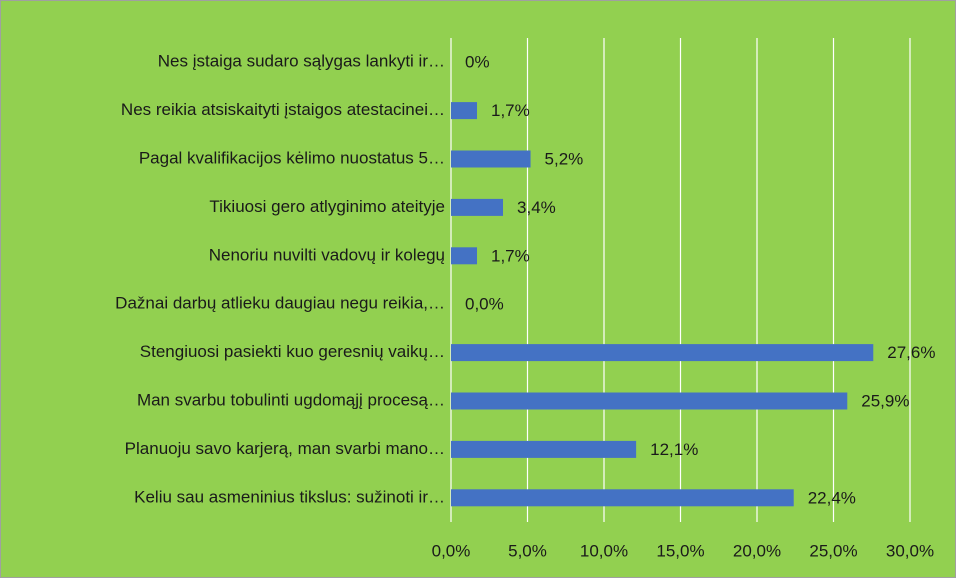 The height and width of the screenshot is (583, 956). I want to click on x-tick-label: 10,0%, so click(604, 550).